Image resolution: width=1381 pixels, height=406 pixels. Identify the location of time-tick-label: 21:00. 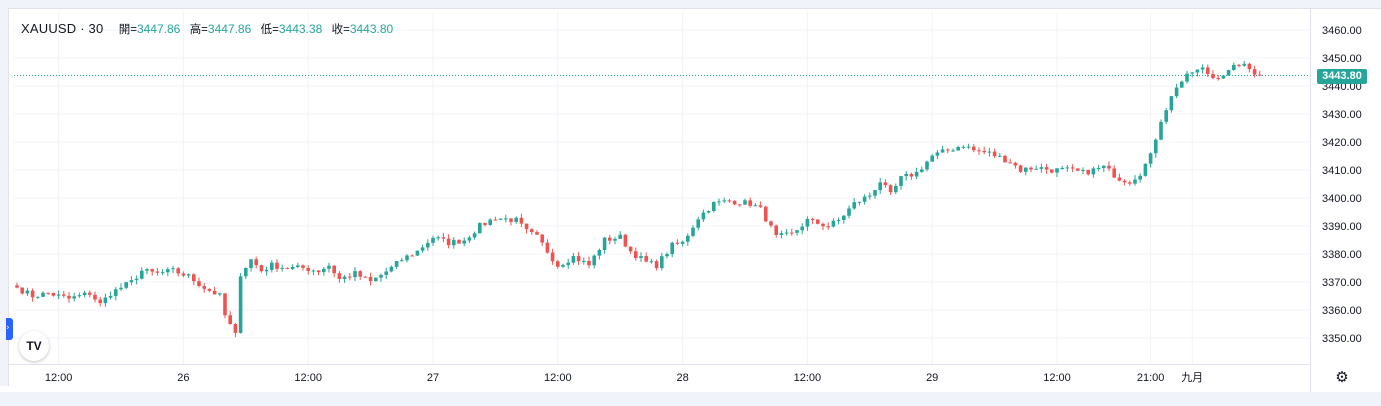
(1151, 378).